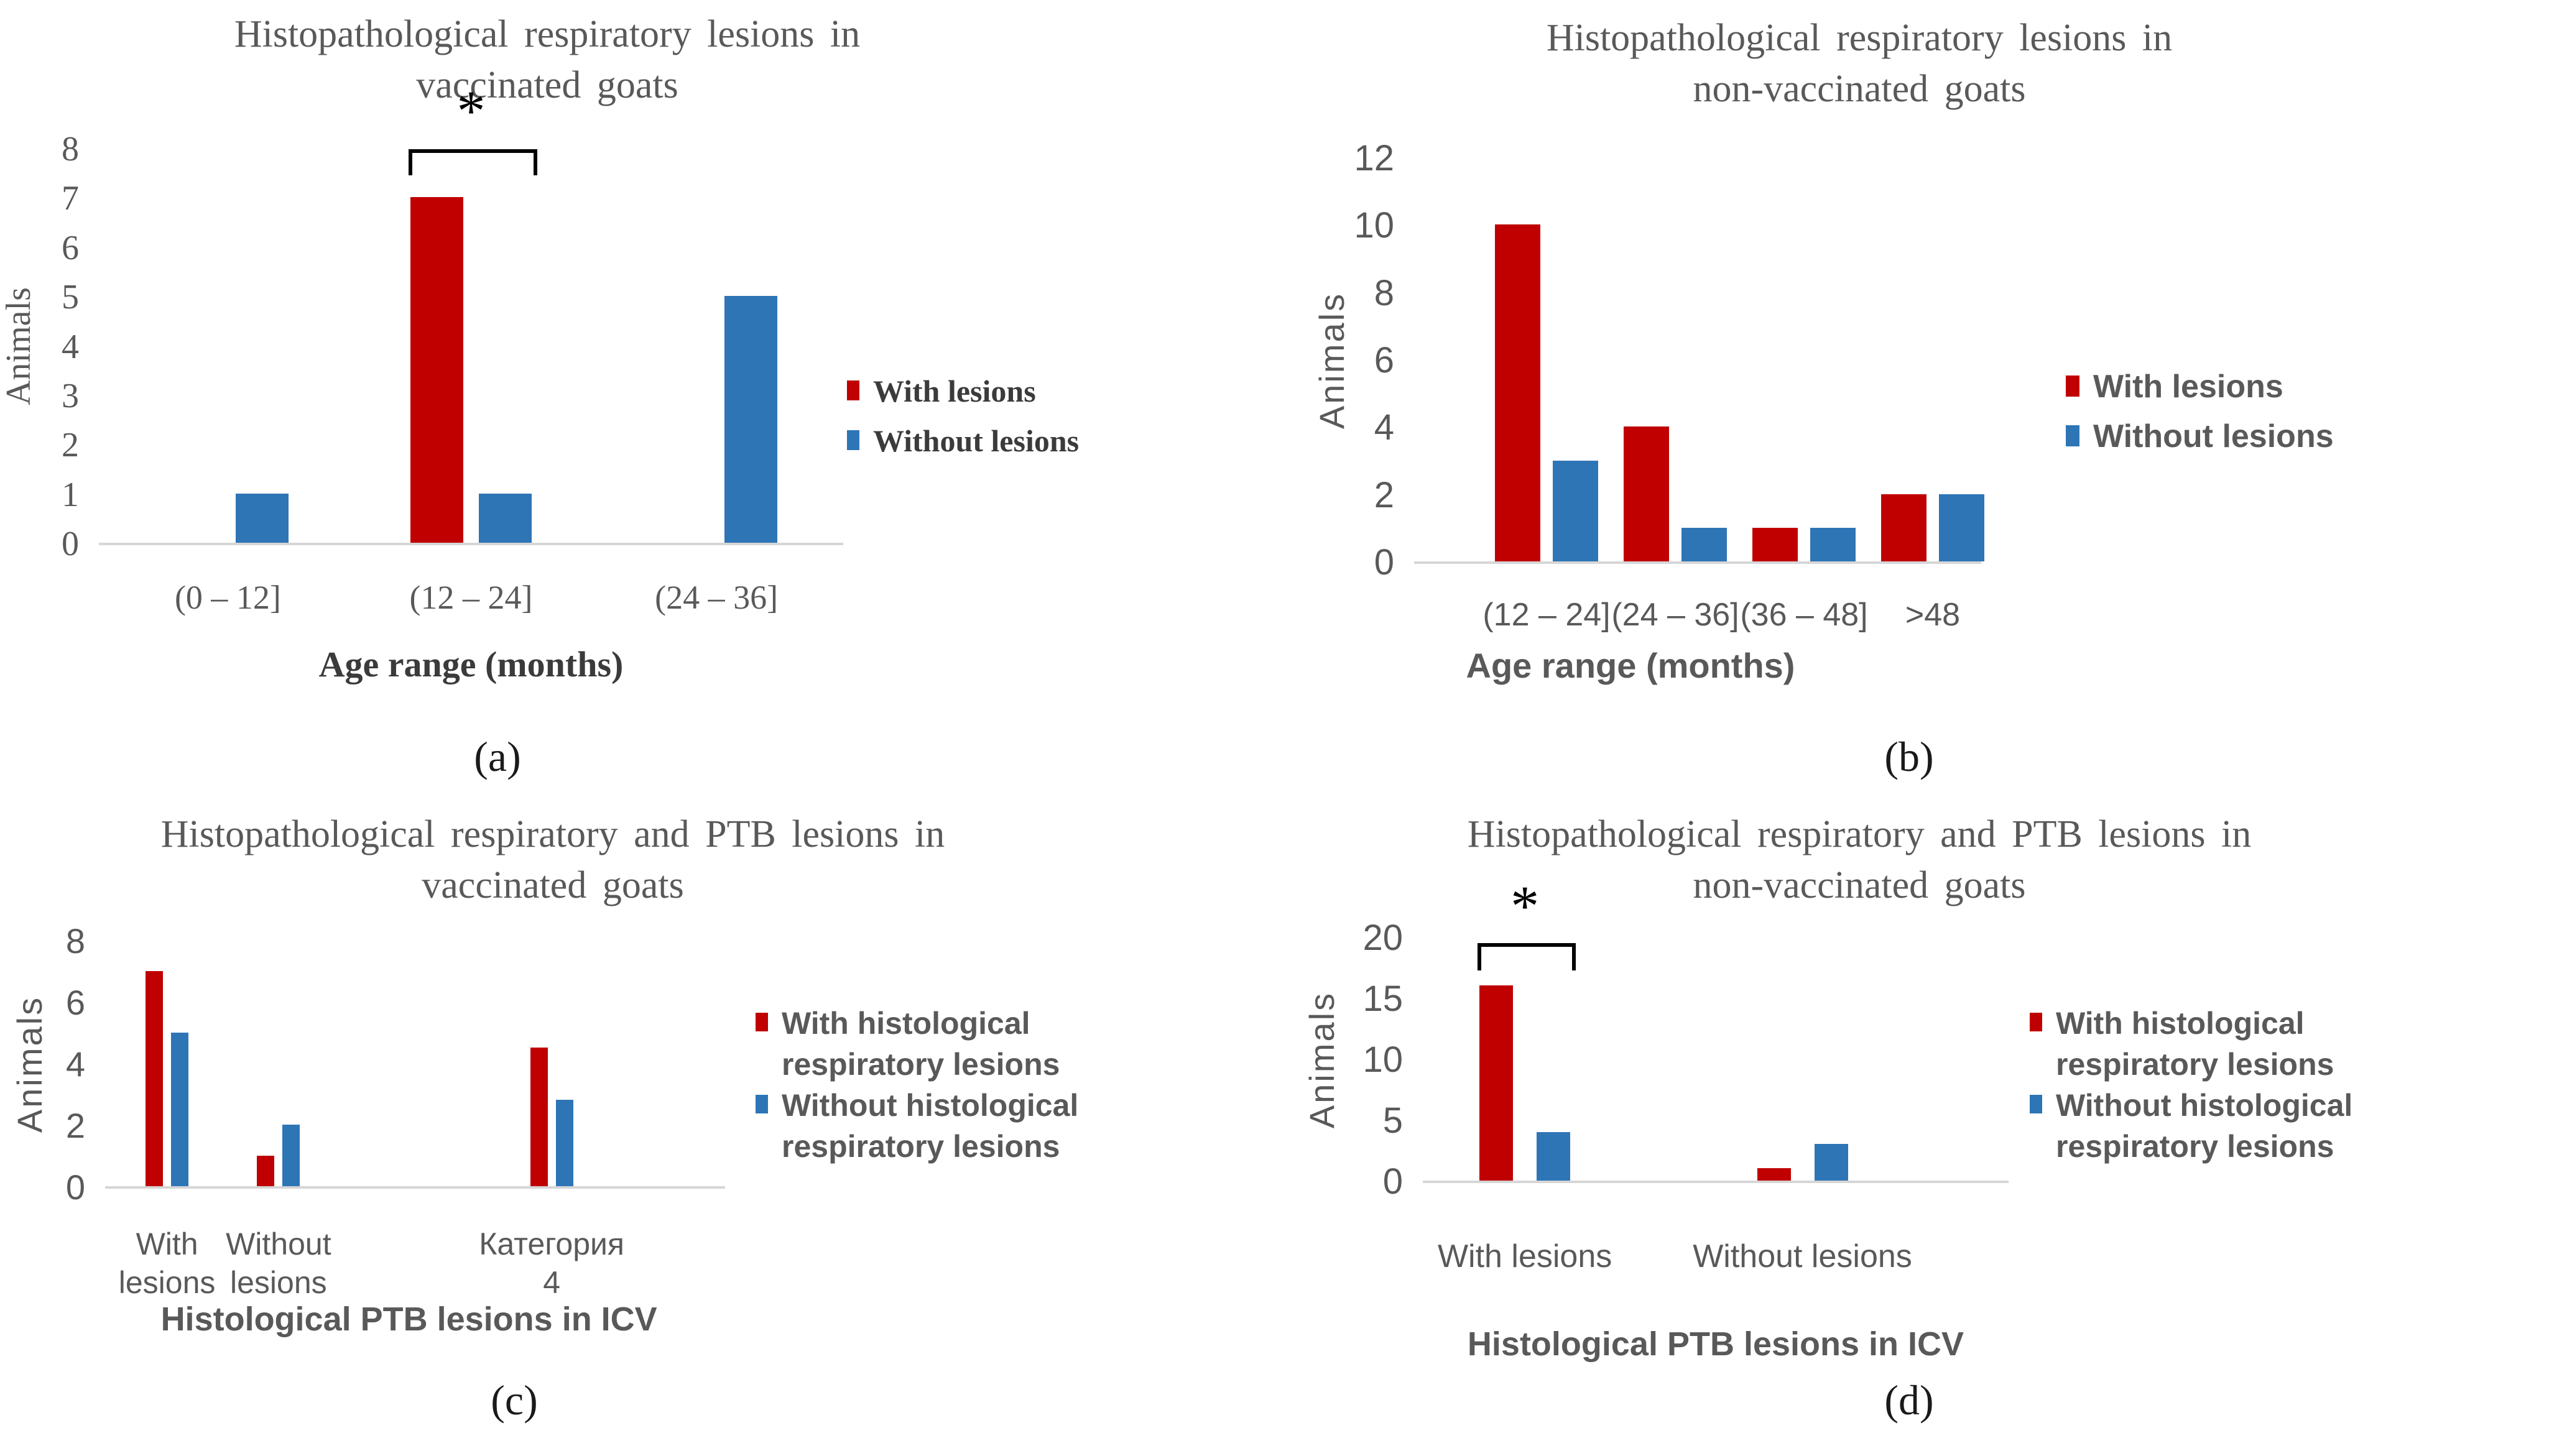 This screenshot has width=2567, height=1456. What do you see at coordinates (515, 1400) in the screenshot?
I see `panel-label: (c)` at bounding box center [515, 1400].